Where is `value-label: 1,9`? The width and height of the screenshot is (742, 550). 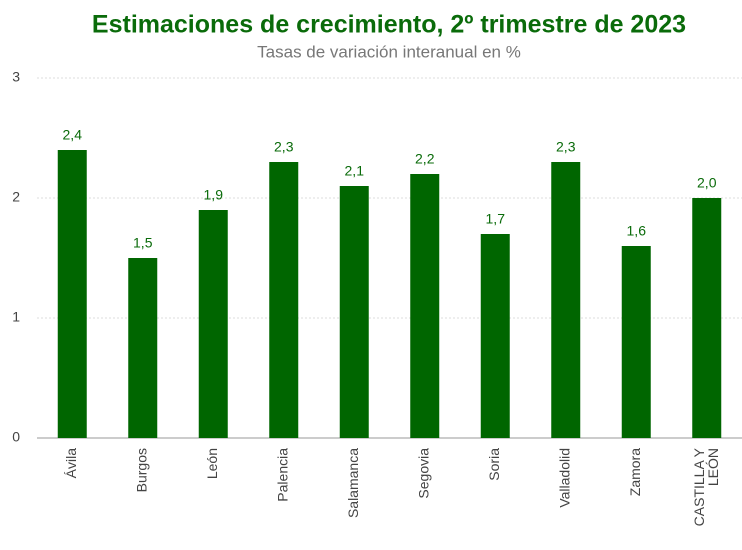
value-label: 1,9 is located at coordinates (214, 195).